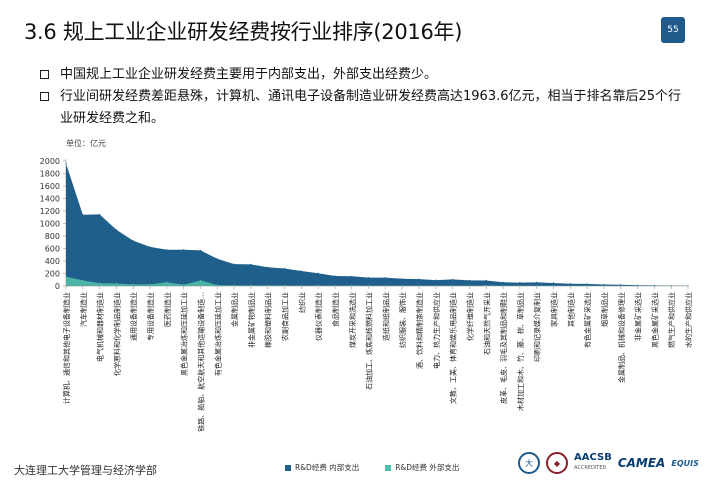 Image resolution: width=720 pixels, height=483 pixels. I want to click on y-tick-label: 0, so click(57, 286).